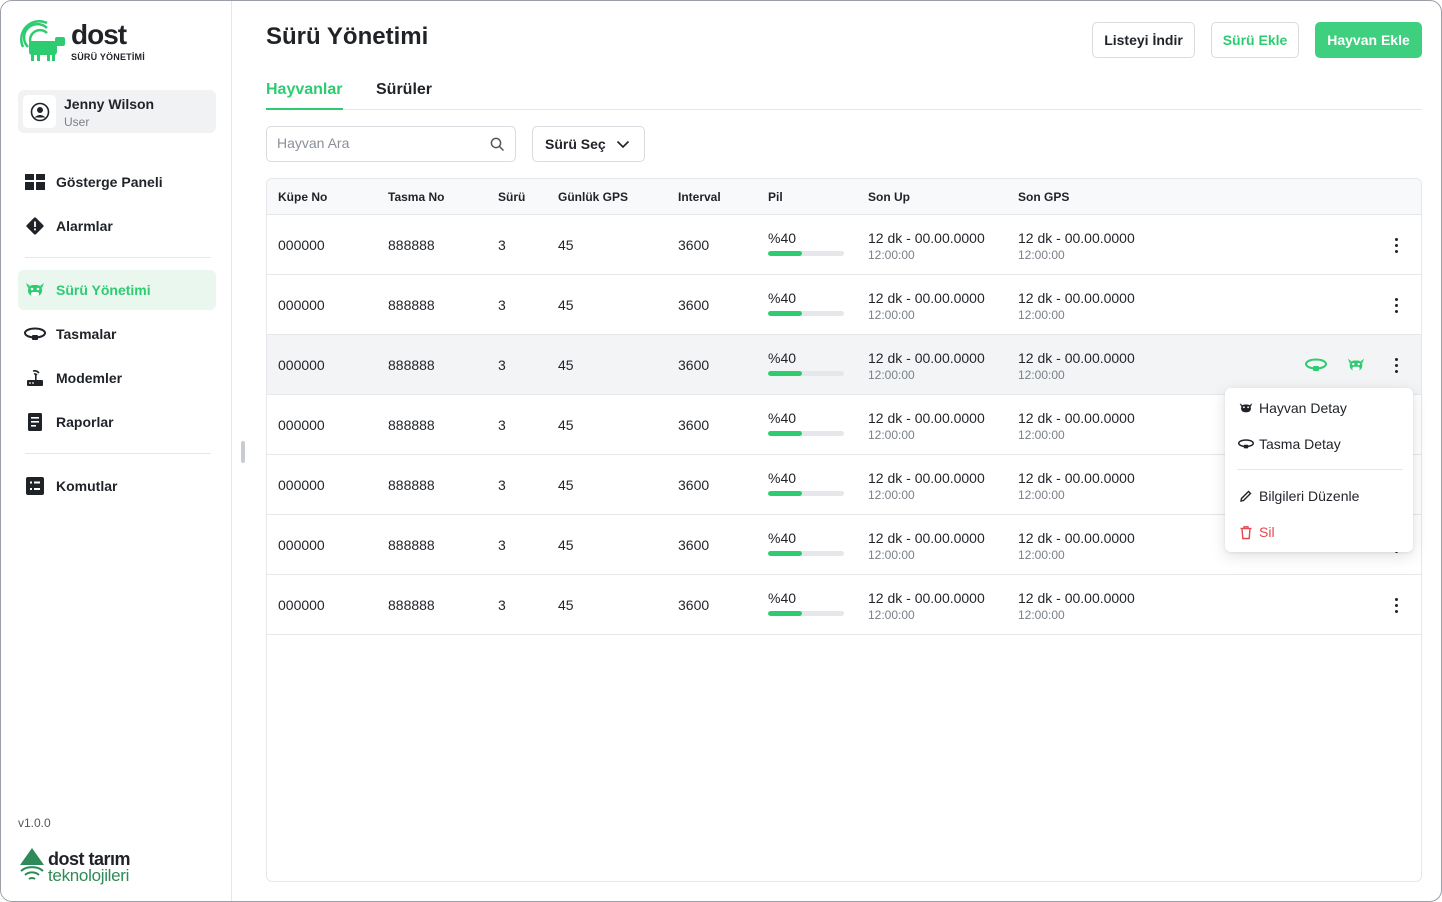 The width and height of the screenshot is (1442, 902). I want to click on sidebar-item-collars: Tasmalar, so click(117, 334).